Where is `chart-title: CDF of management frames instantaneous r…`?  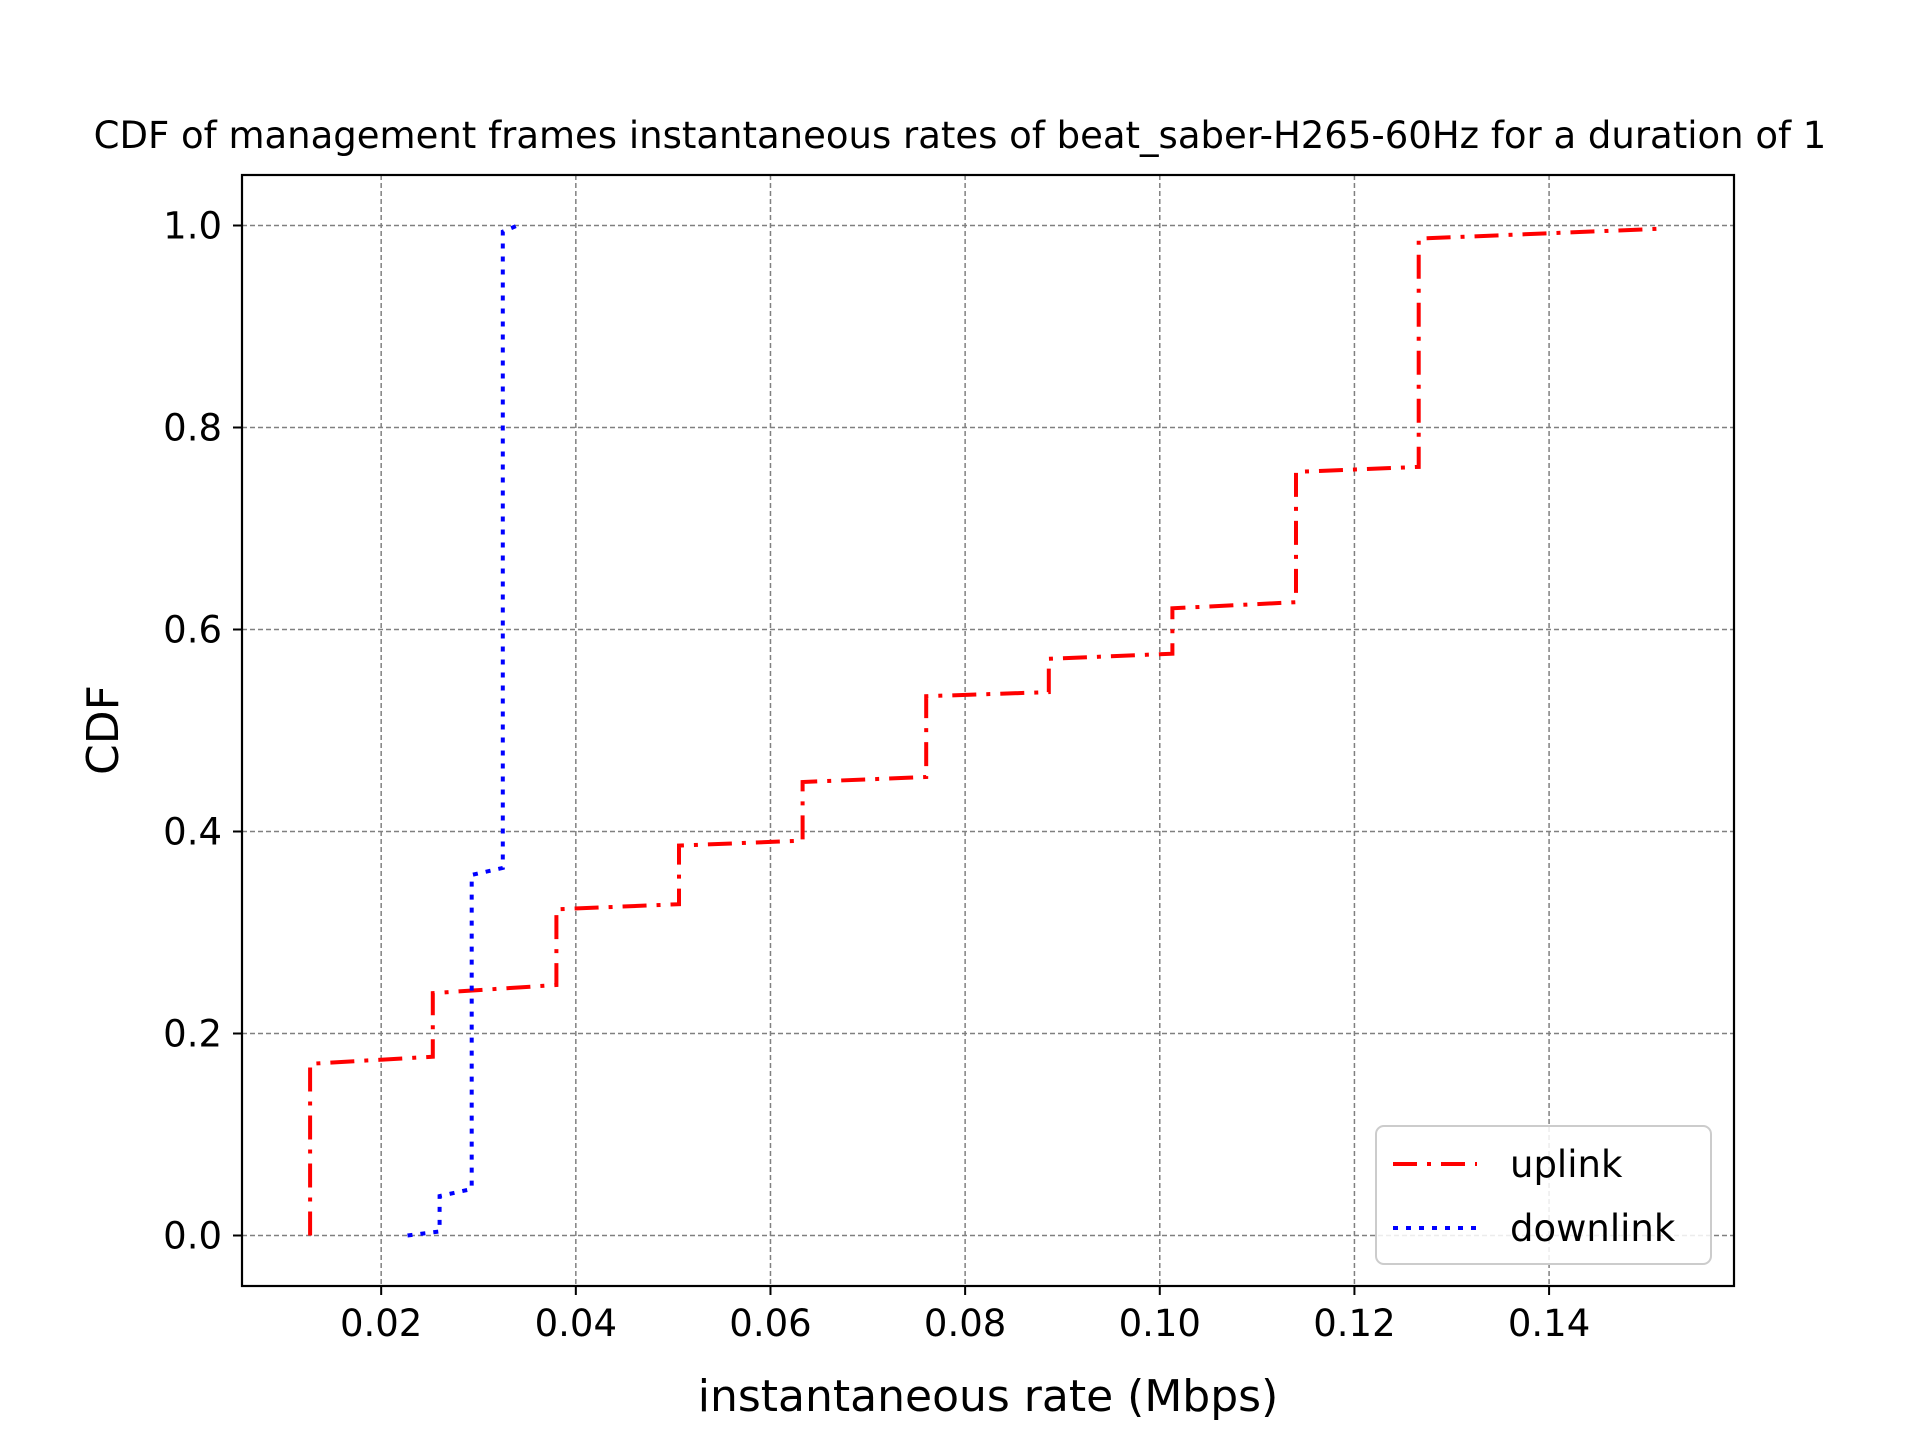 chart-title: CDF of management frames instantaneous r… is located at coordinates (960, 135).